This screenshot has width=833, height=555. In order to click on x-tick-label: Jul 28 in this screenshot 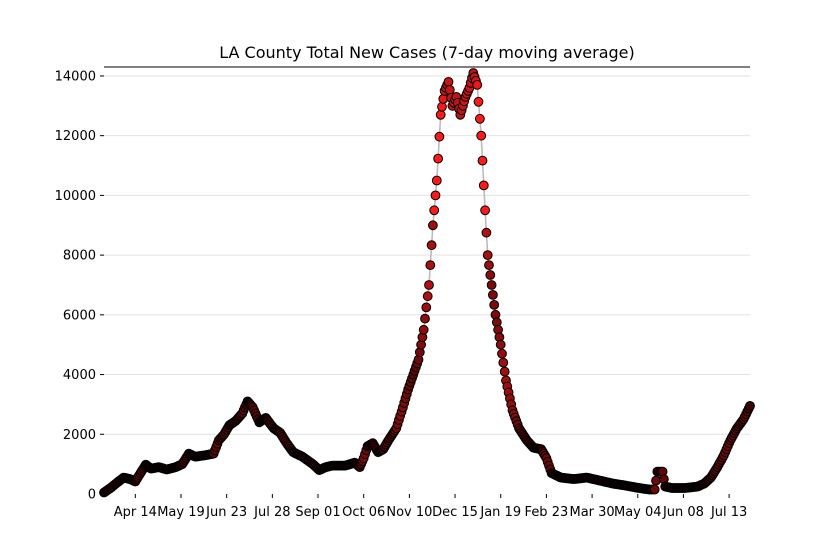, I will do `click(271, 512)`.